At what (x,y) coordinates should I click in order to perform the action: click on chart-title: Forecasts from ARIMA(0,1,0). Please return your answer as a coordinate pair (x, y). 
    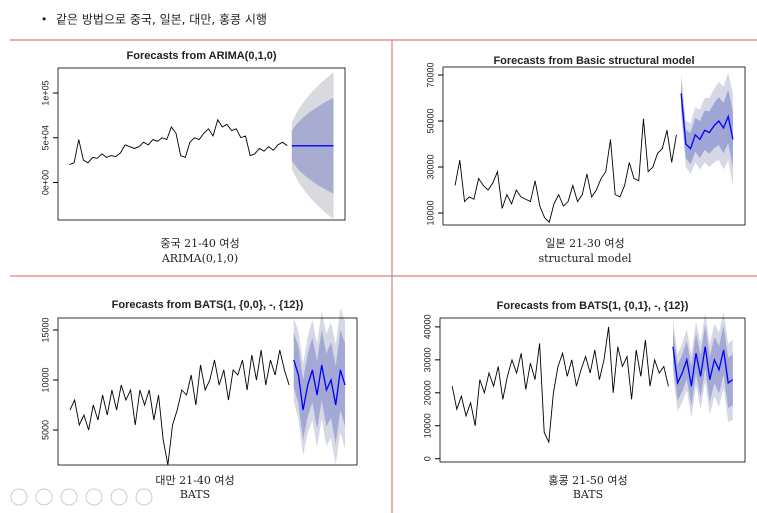
    Looking at the image, I should click on (202, 56).